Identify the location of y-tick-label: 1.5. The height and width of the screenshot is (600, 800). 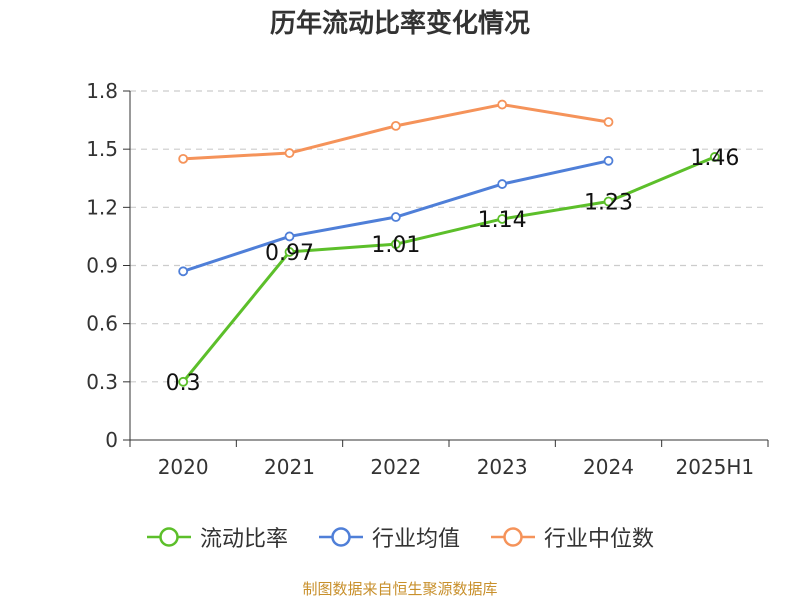
(102, 149).